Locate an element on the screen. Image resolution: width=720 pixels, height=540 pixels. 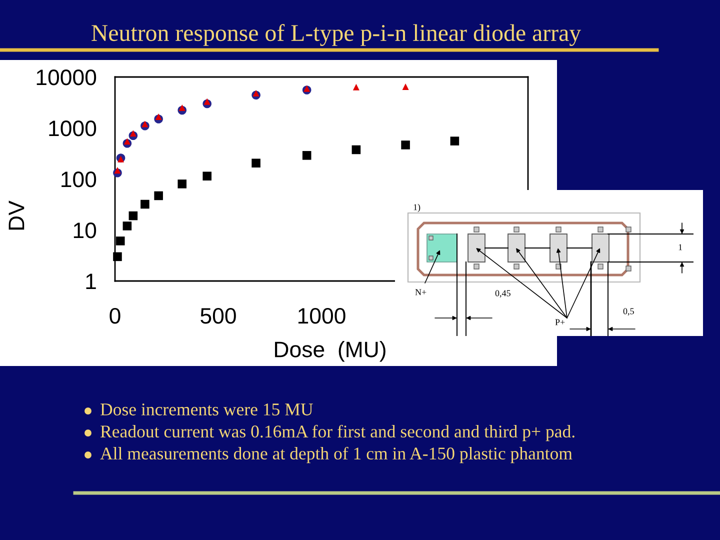
text: All measurements done at depth of 1 cm in A-150 plastic phantom is located at coordinates (336, 455).